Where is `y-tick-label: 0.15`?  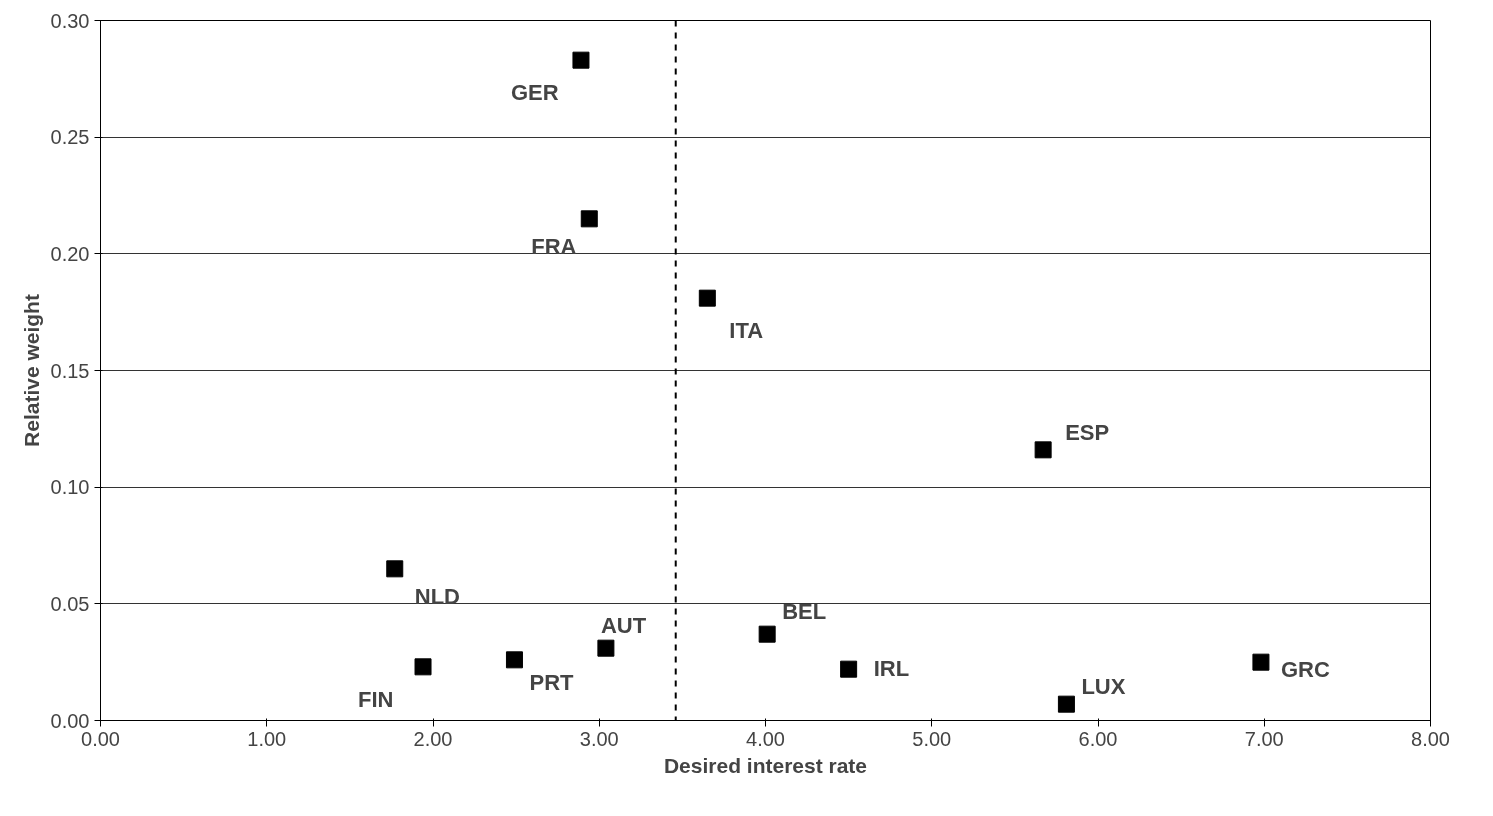
y-tick-label: 0.15 is located at coordinates (70, 370).